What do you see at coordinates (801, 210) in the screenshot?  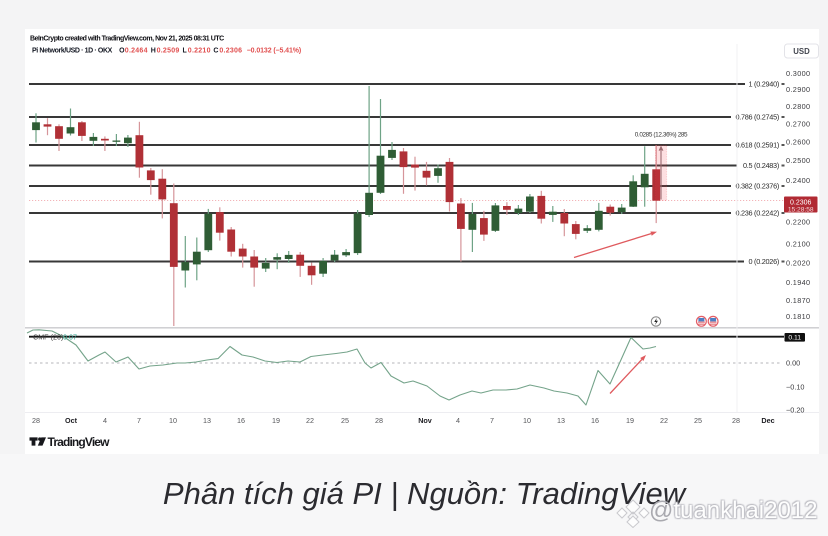 I see `svg-text: 15:28:58` at bounding box center [801, 210].